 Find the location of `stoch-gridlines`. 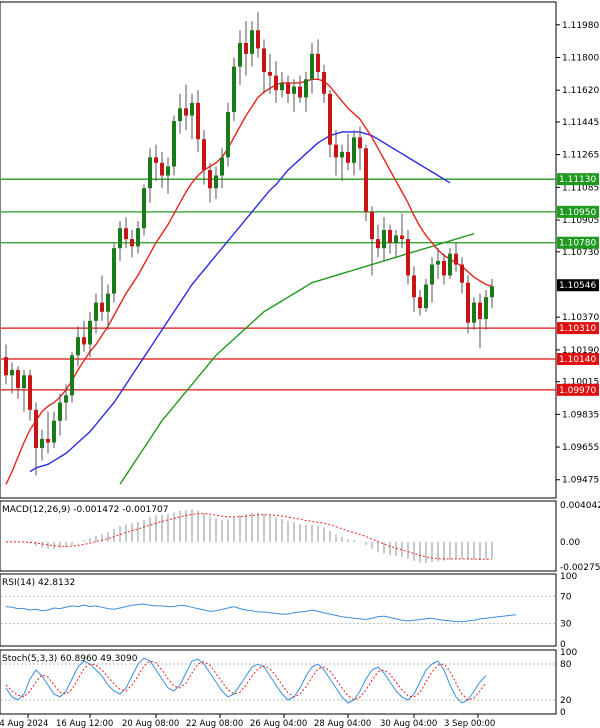

stoch-gridlines is located at coordinates (278, 682).